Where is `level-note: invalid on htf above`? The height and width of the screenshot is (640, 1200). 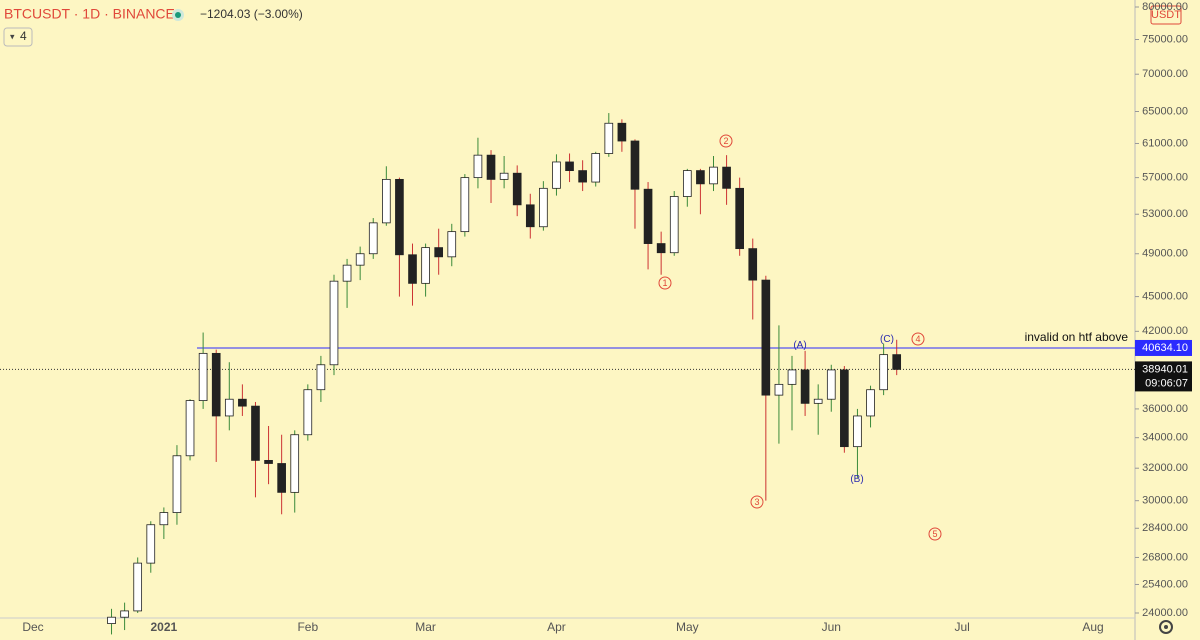 level-note: invalid on htf above is located at coordinates (1077, 337).